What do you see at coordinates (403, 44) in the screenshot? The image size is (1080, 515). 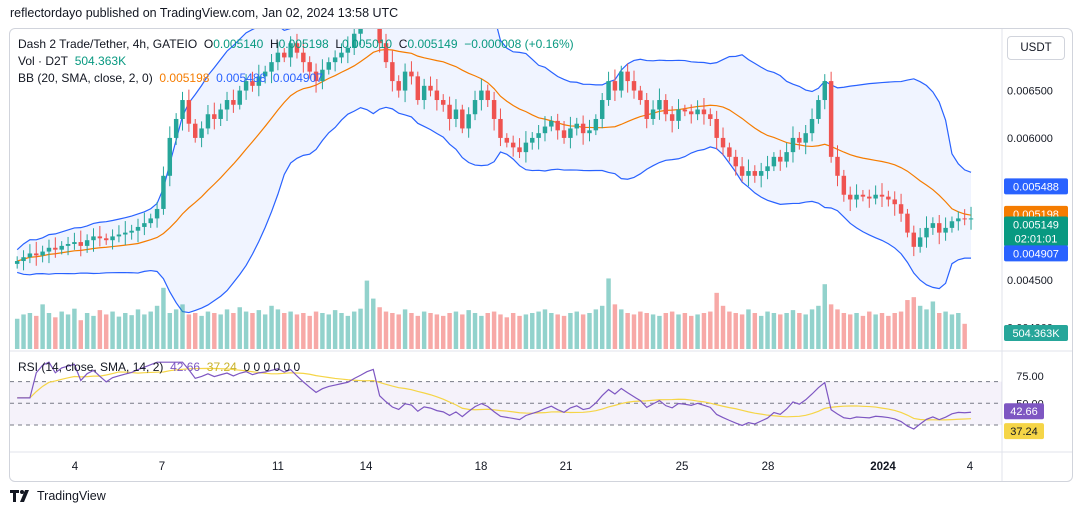 I see `close-label: C` at bounding box center [403, 44].